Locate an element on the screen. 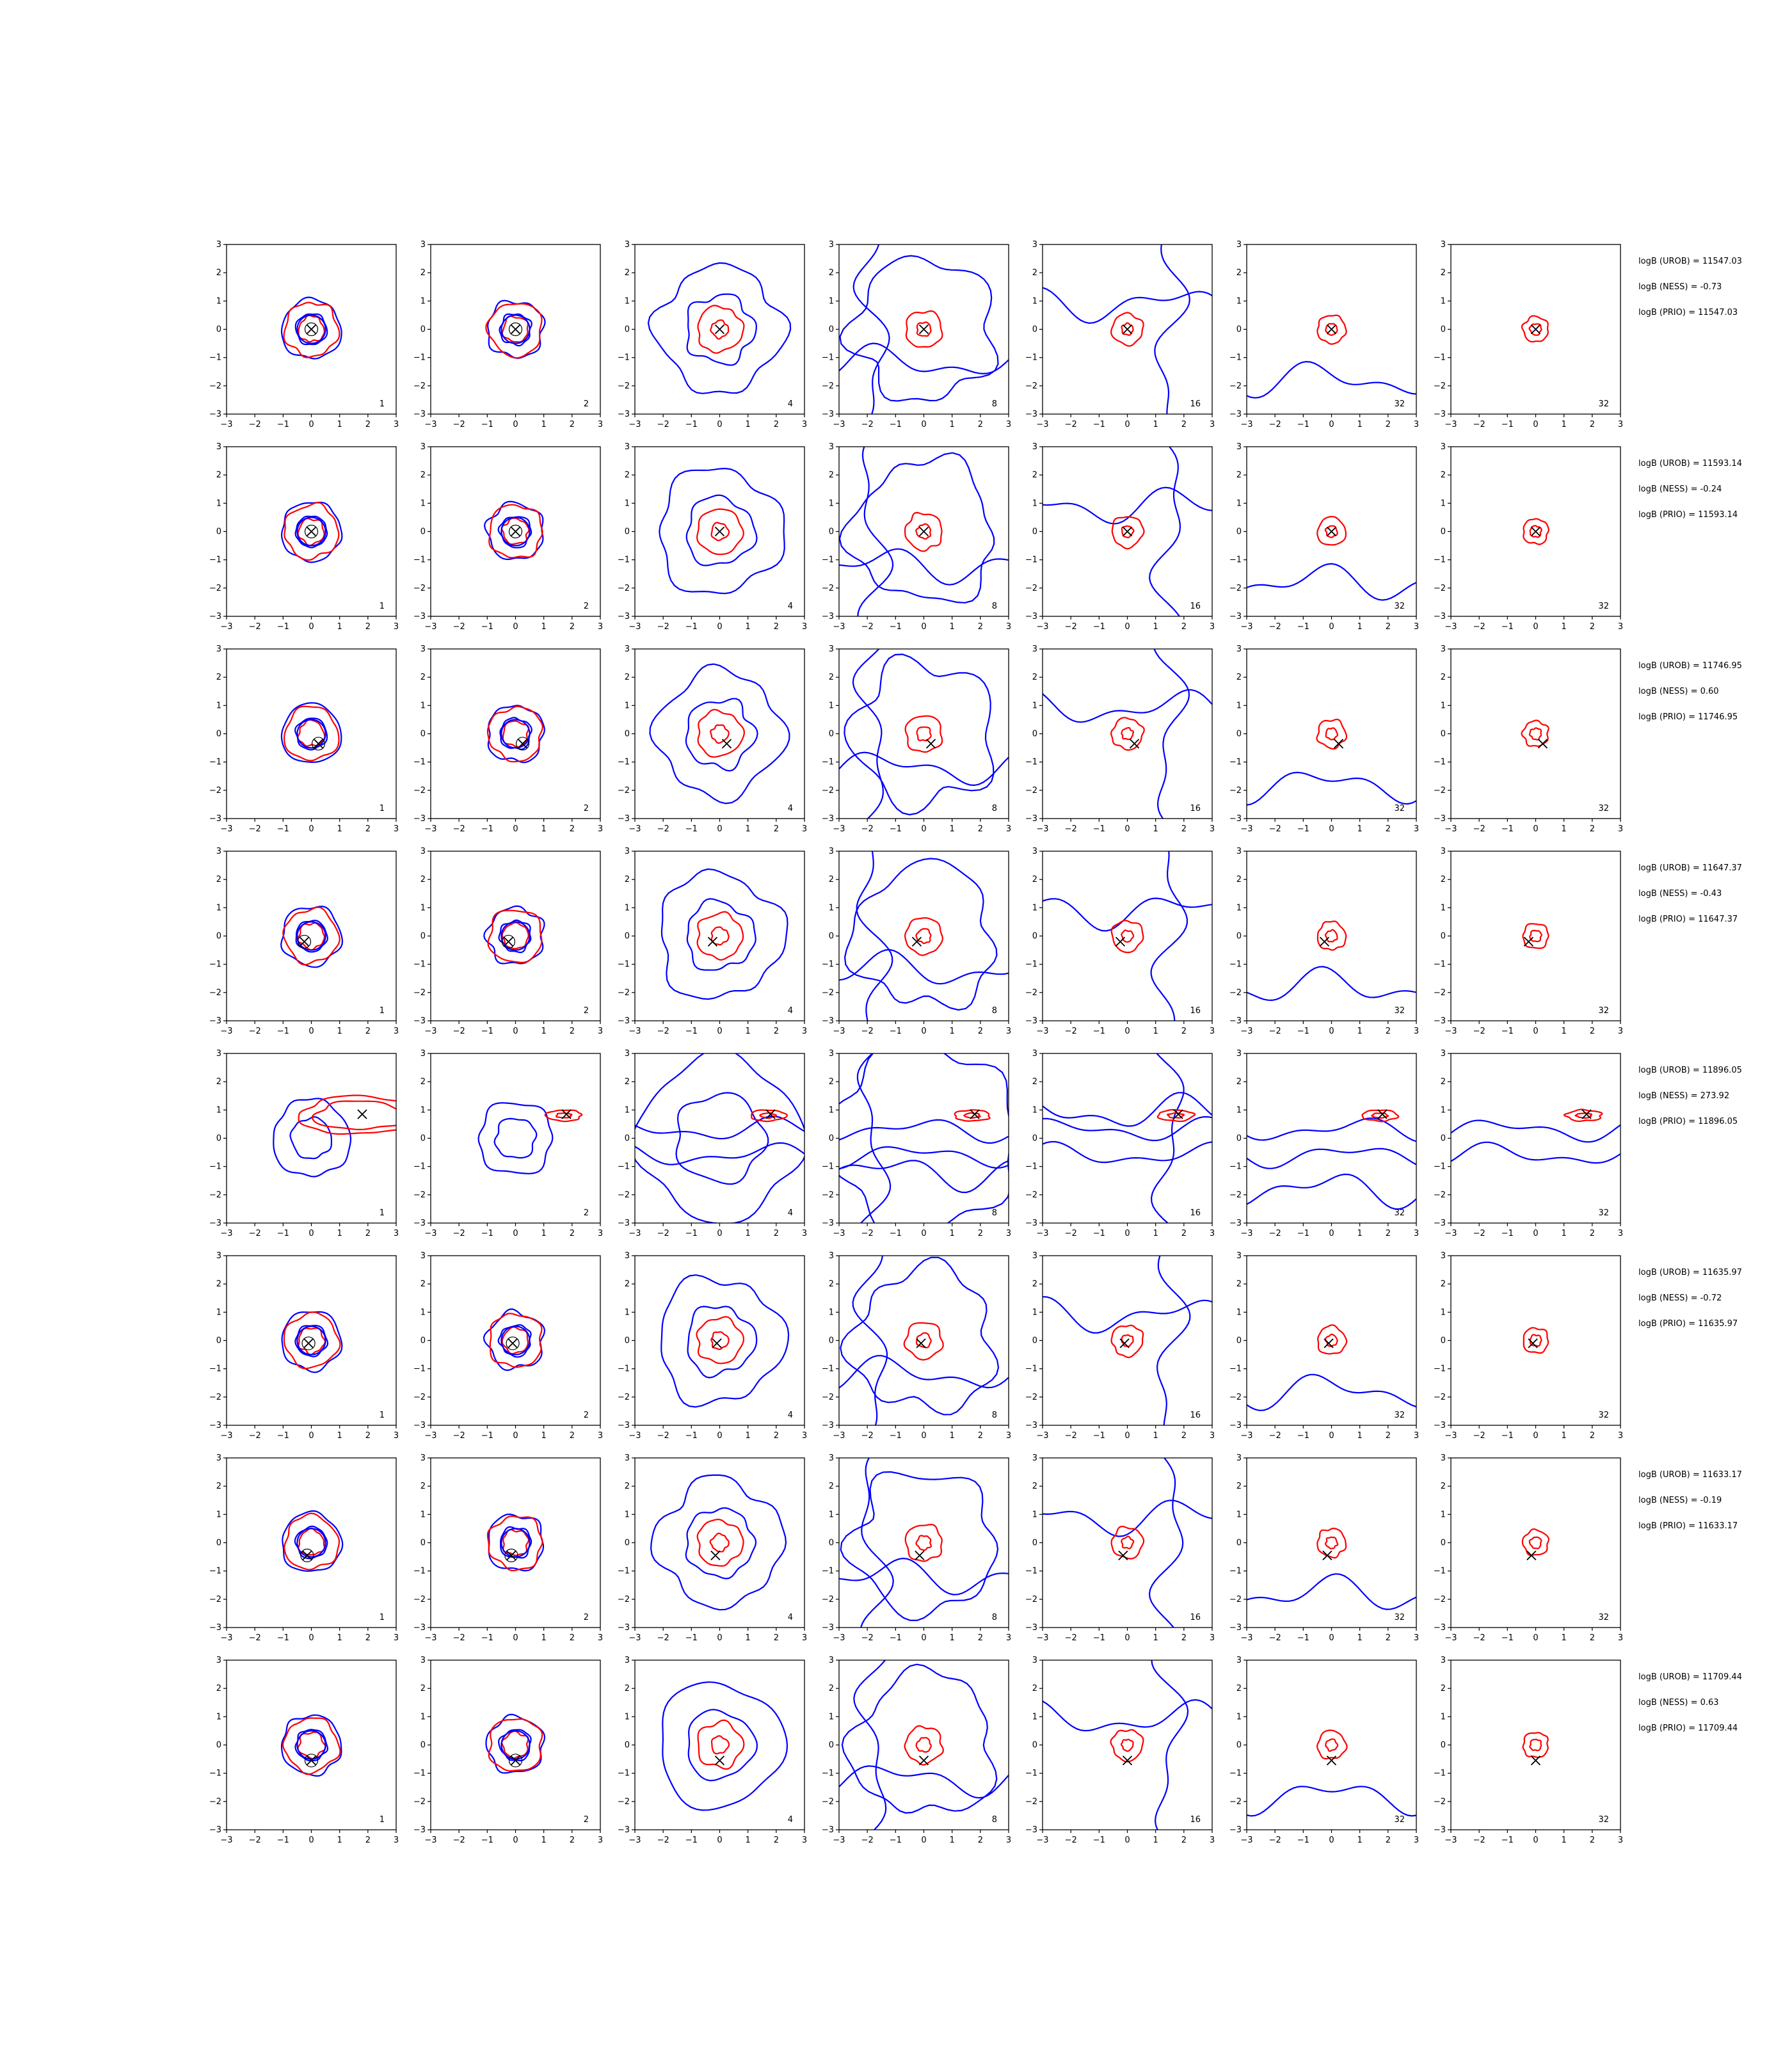 The height and width of the screenshot is (2048, 1792). panel-r3-c1: −3−3 −2 −2 −1 −1 0 0 1 1 2 2 3 3 1 is located at coordinates (304, 739).